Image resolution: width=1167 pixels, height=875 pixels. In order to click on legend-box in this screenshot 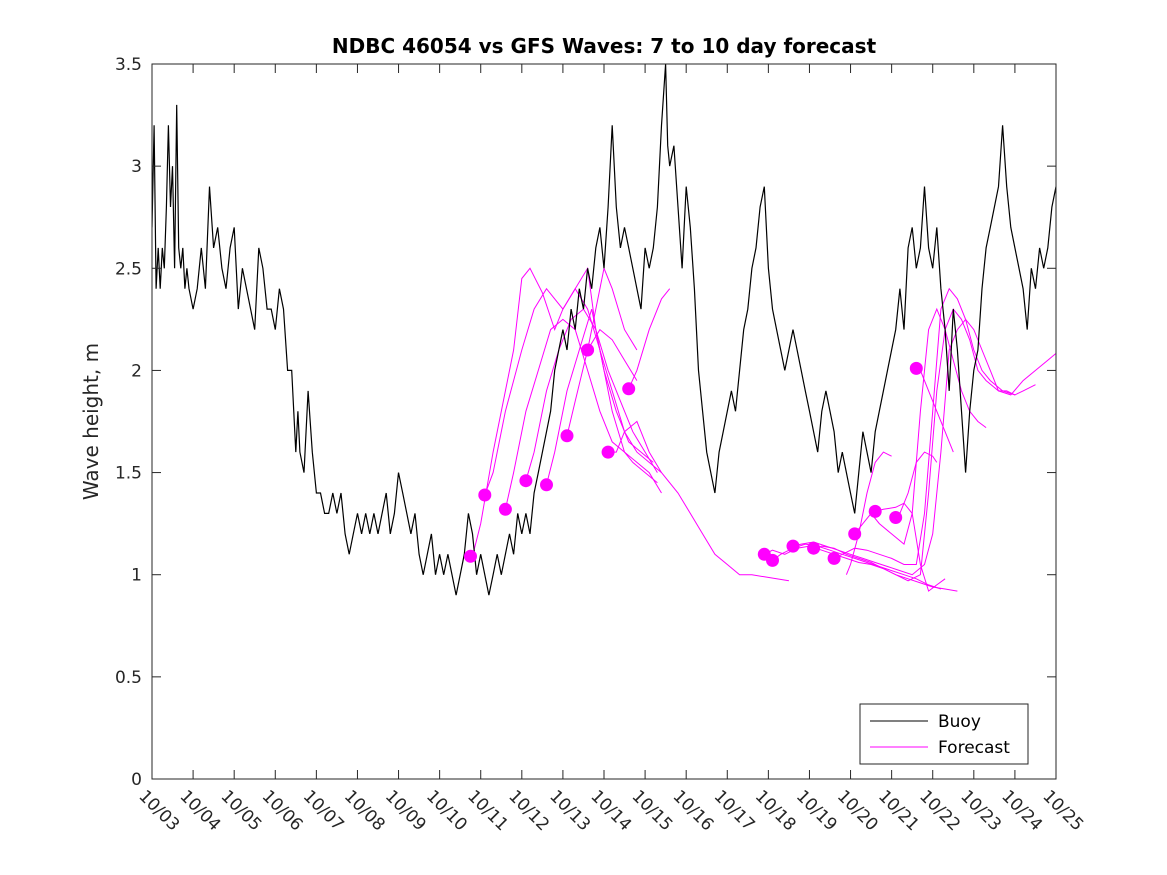, I will do `click(944, 734)`.